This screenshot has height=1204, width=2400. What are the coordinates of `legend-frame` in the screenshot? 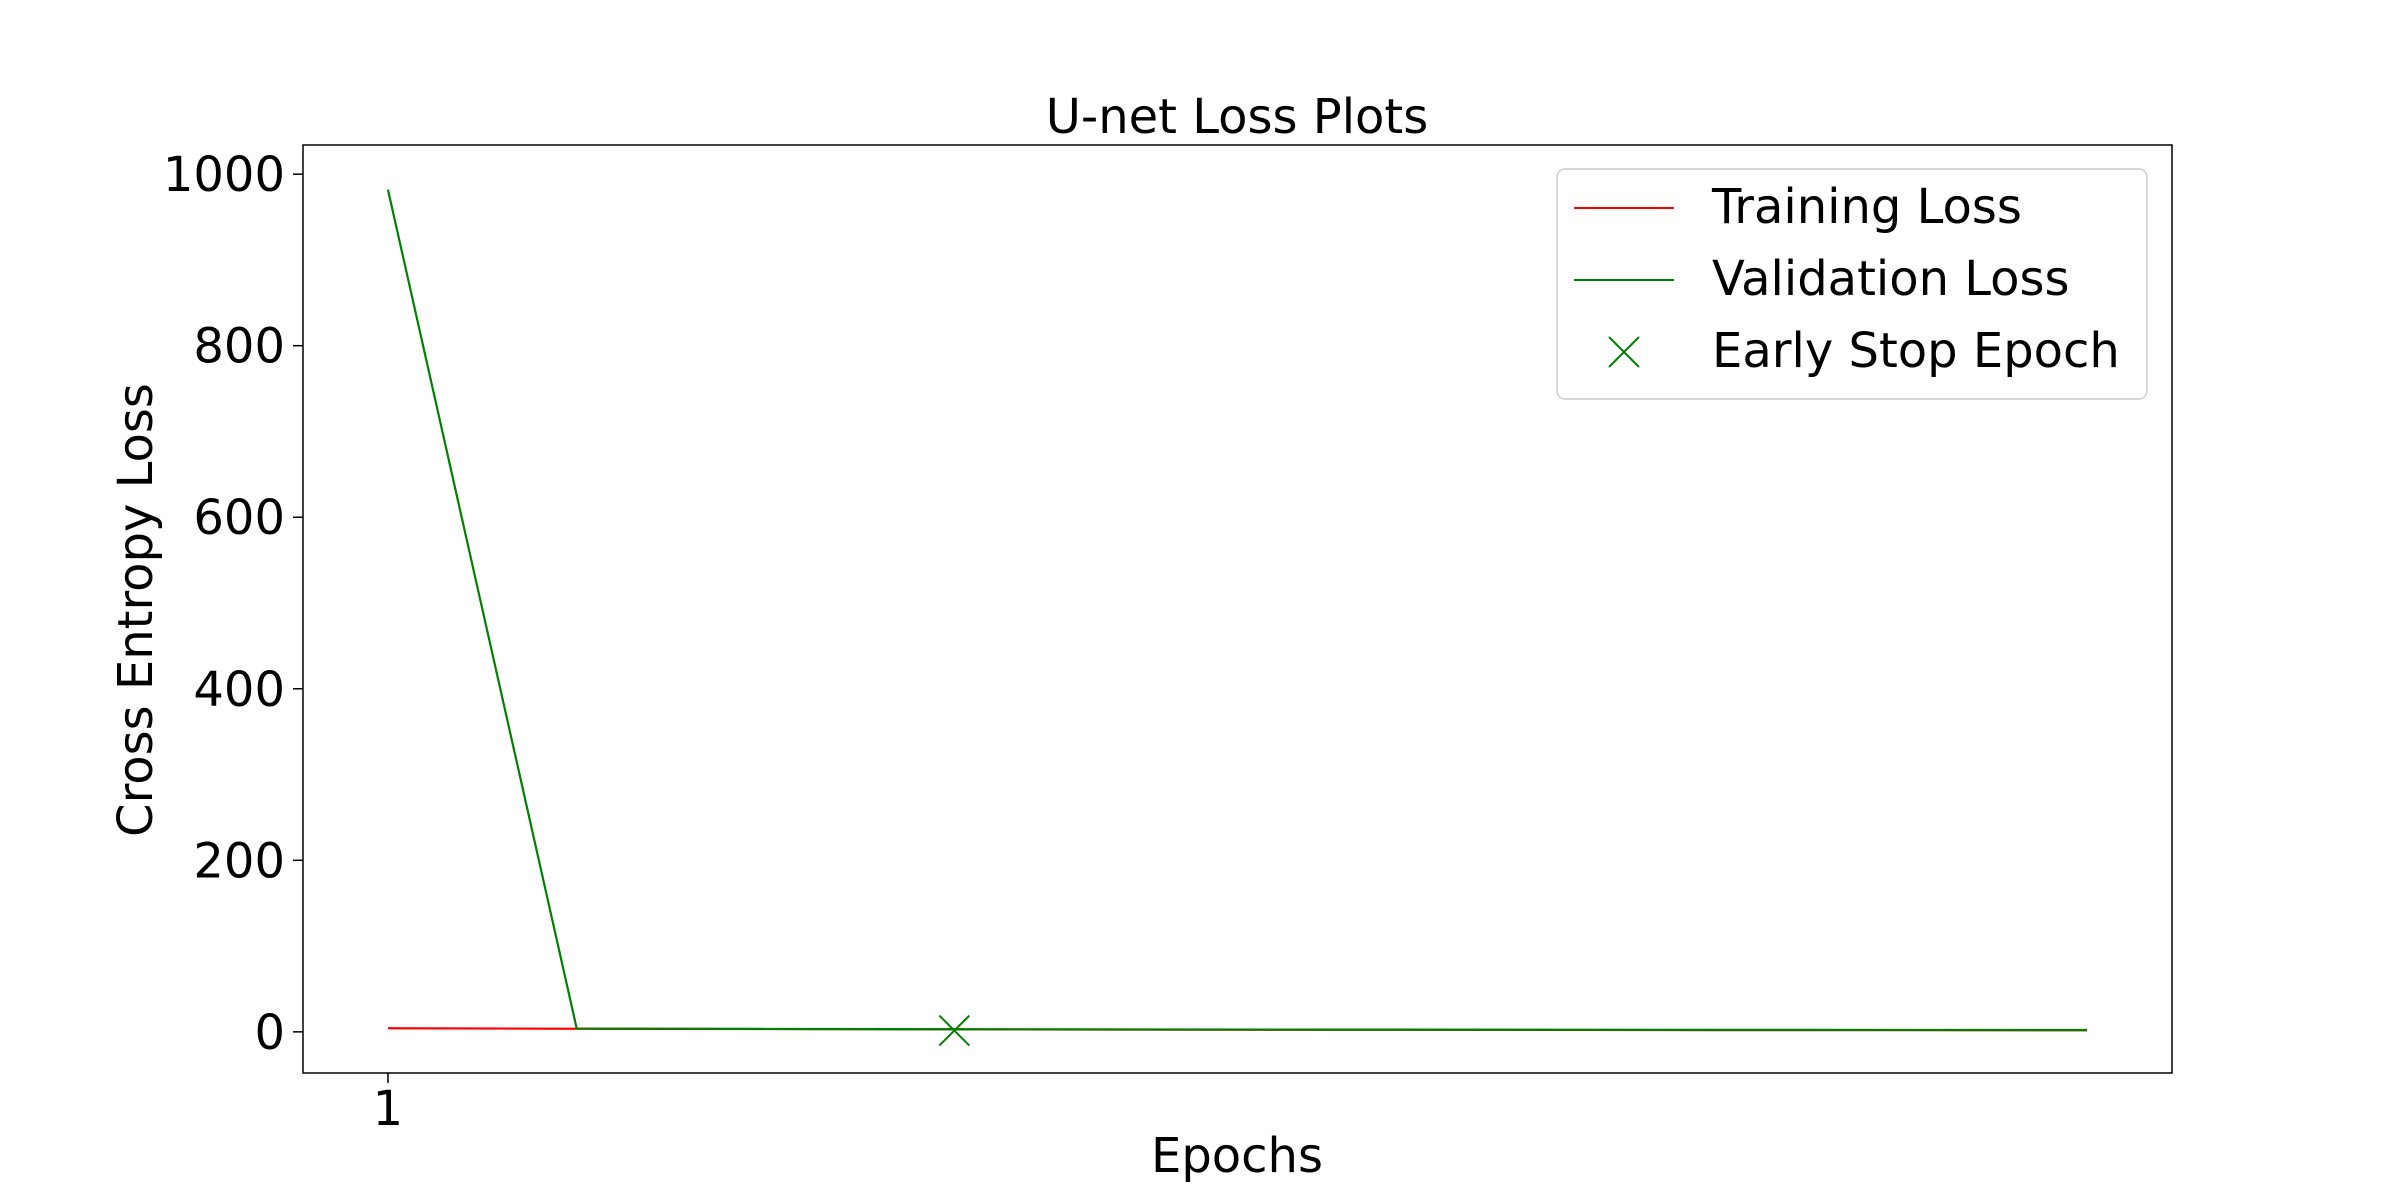 It's located at (1852, 284).